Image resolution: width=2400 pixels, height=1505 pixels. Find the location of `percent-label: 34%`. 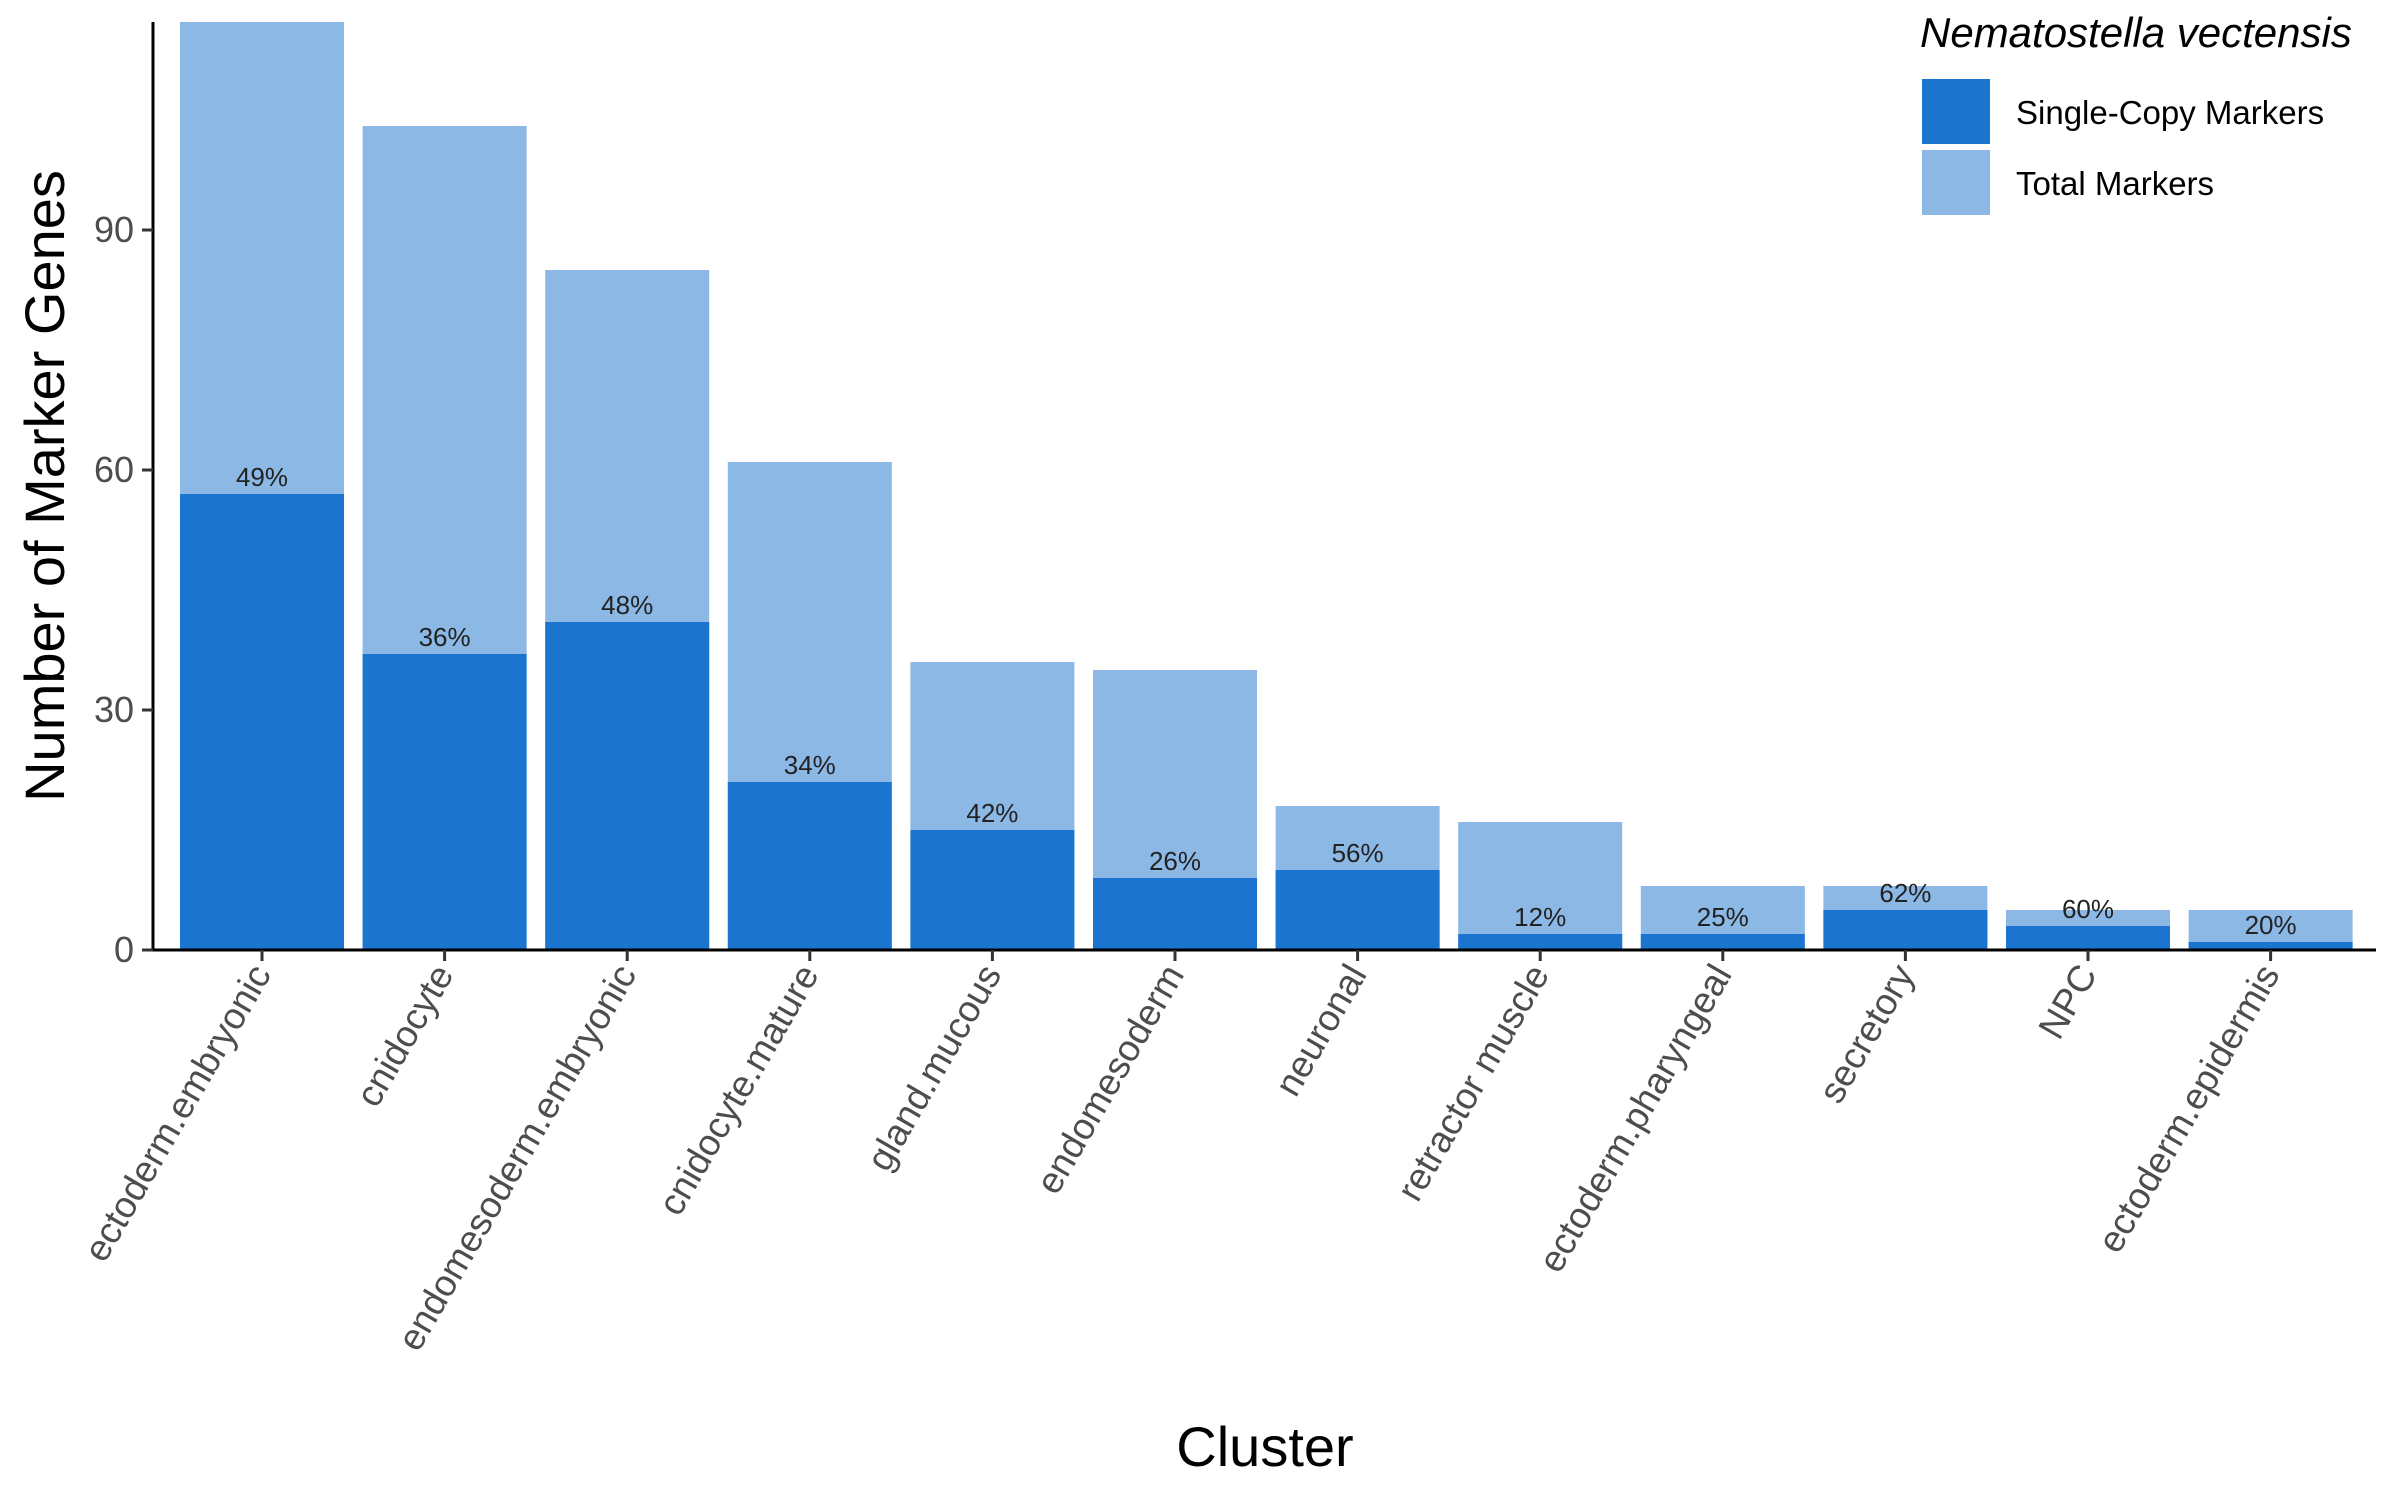

percent-label: 34% is located at coordinates (810, 765).